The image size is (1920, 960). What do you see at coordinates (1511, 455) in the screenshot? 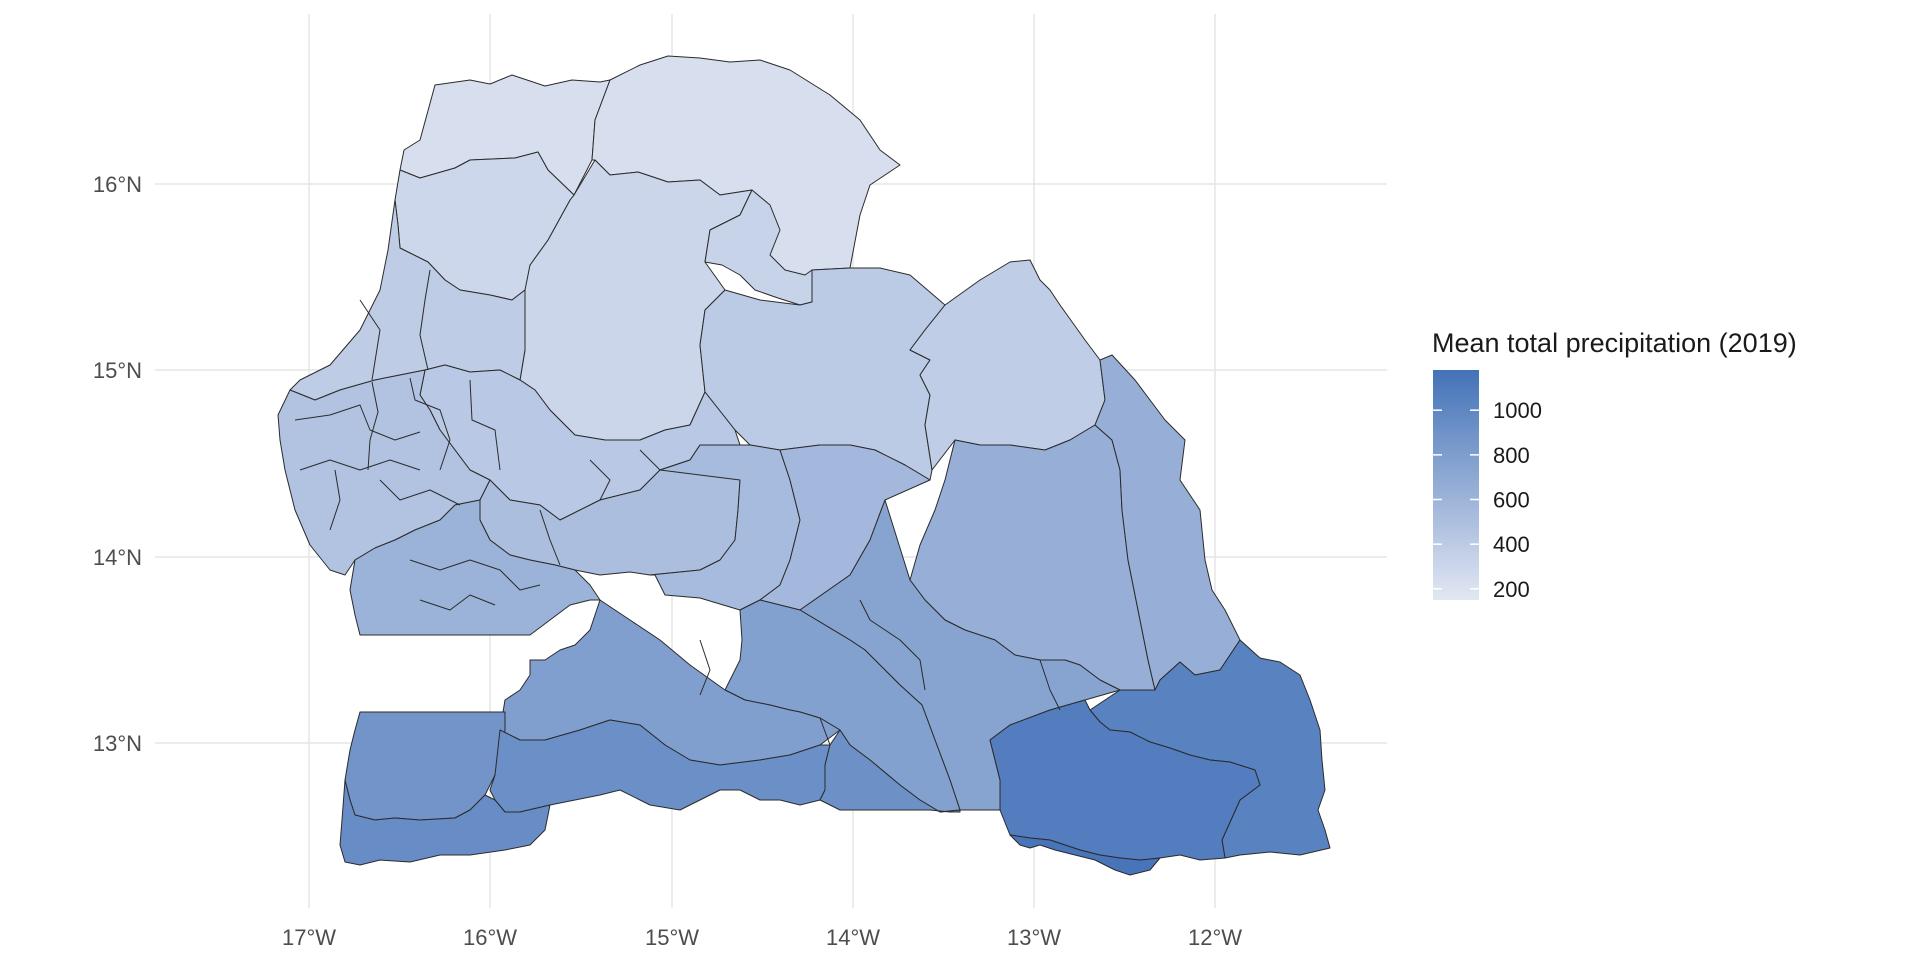
I see `legend-label: 800` at bounding box center [1511, 455].